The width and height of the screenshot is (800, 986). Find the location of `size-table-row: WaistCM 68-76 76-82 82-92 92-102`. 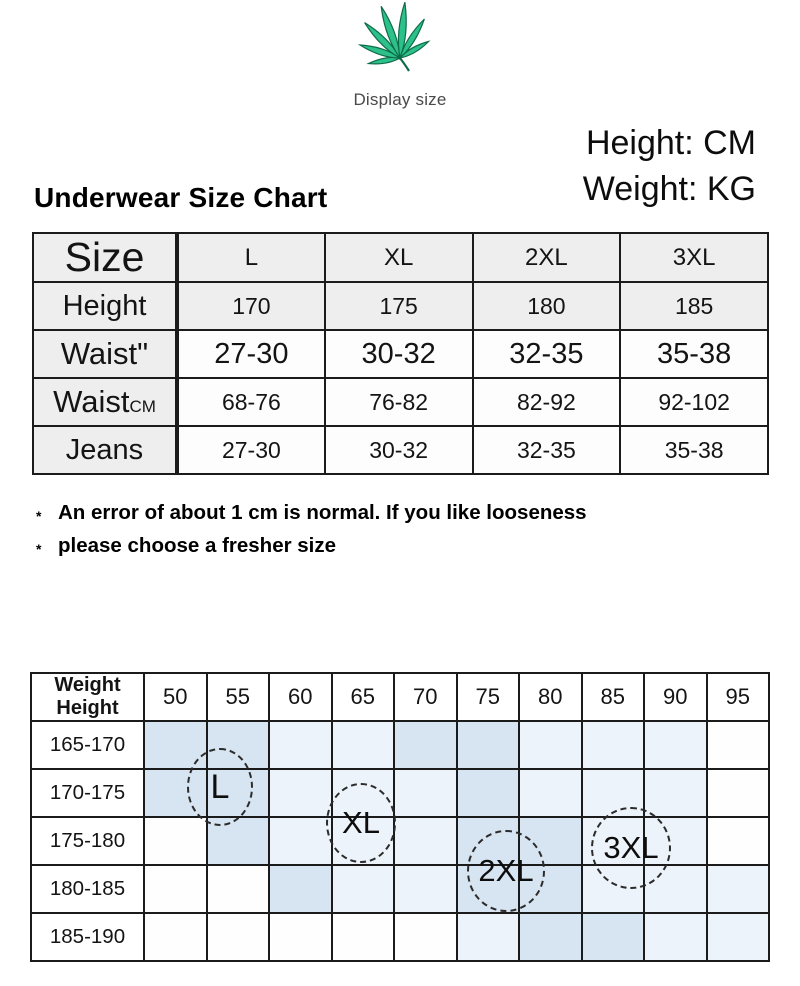

size-table-row: WaistCM 68-76 76-82 82-92 92-102 is located at coordinates (400, 402).